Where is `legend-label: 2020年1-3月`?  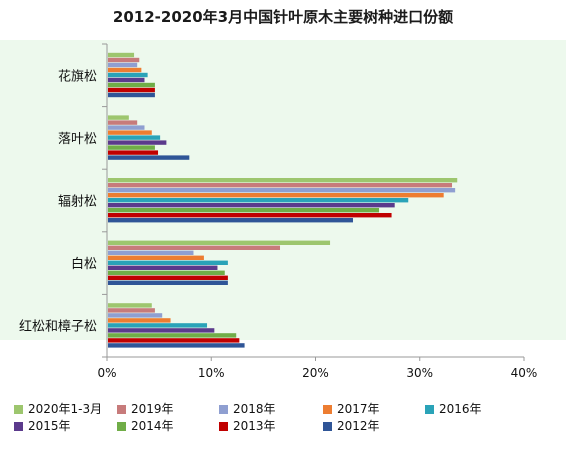
legend-label: 2020年1-3月 is located at coordinates (65, 409).